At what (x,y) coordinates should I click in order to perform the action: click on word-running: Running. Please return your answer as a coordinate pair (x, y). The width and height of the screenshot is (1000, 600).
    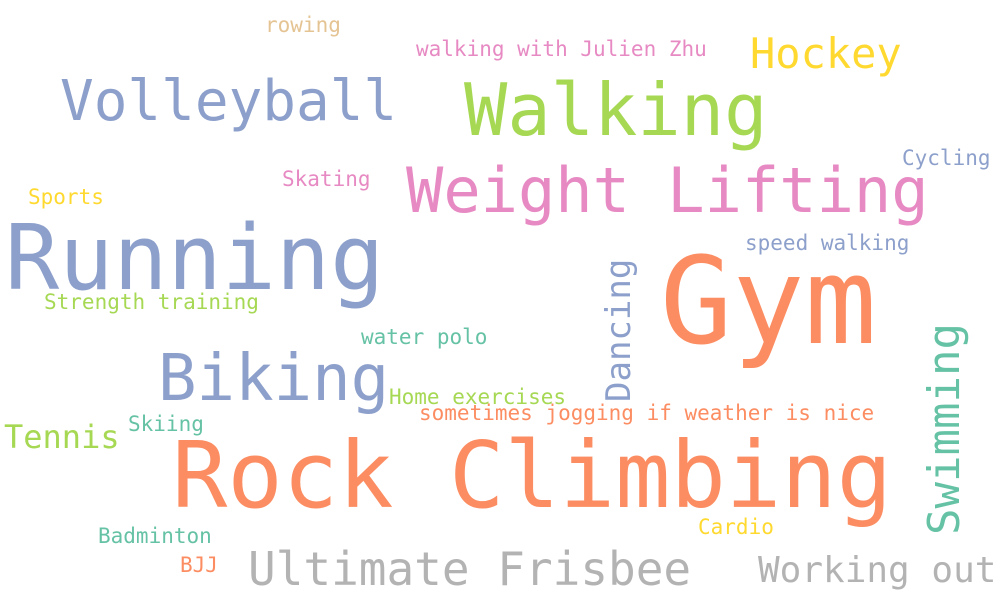
    Looking at the image, I should click on (195, 258).